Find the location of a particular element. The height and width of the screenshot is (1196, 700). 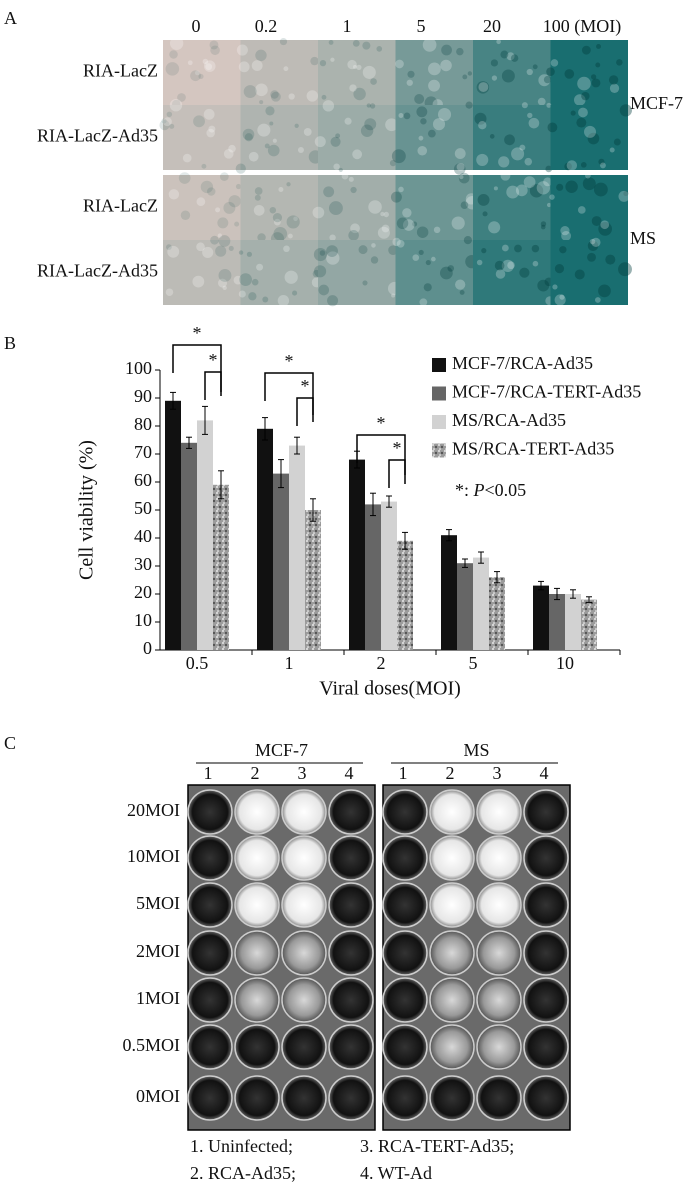

y-tick-label: 40 is located at coordinates (143, 536).